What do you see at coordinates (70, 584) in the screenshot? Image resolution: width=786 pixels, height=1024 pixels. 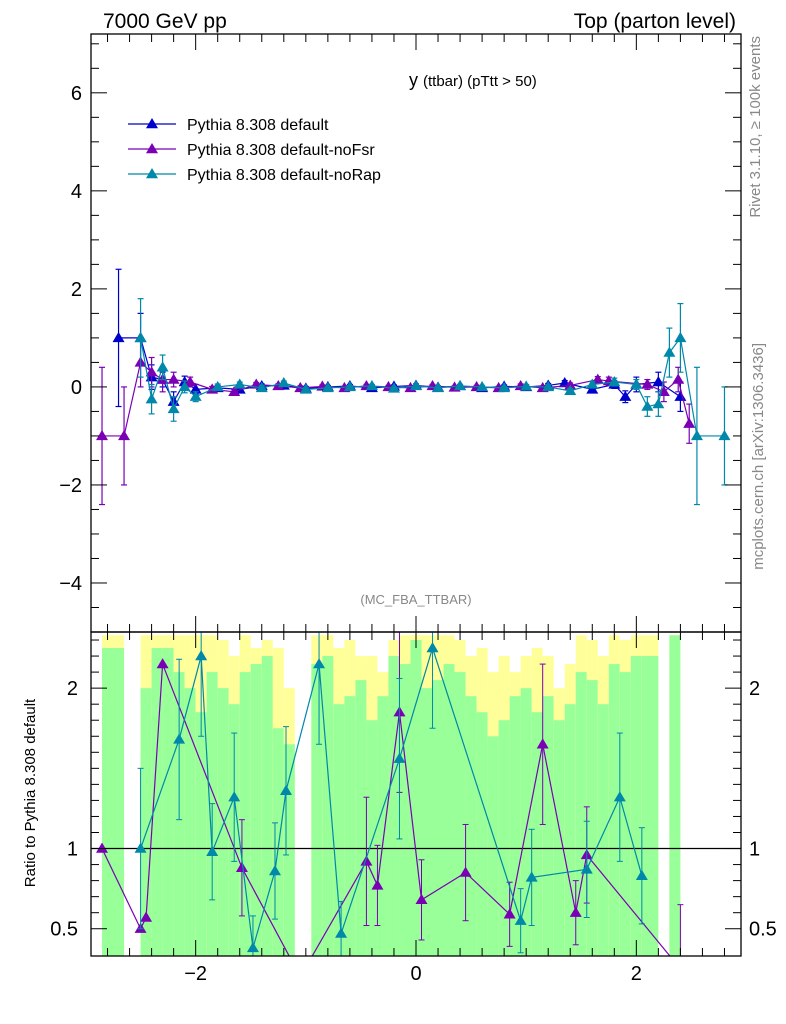 I see `y-tick-label: −4` at bounding box center [70, 584].